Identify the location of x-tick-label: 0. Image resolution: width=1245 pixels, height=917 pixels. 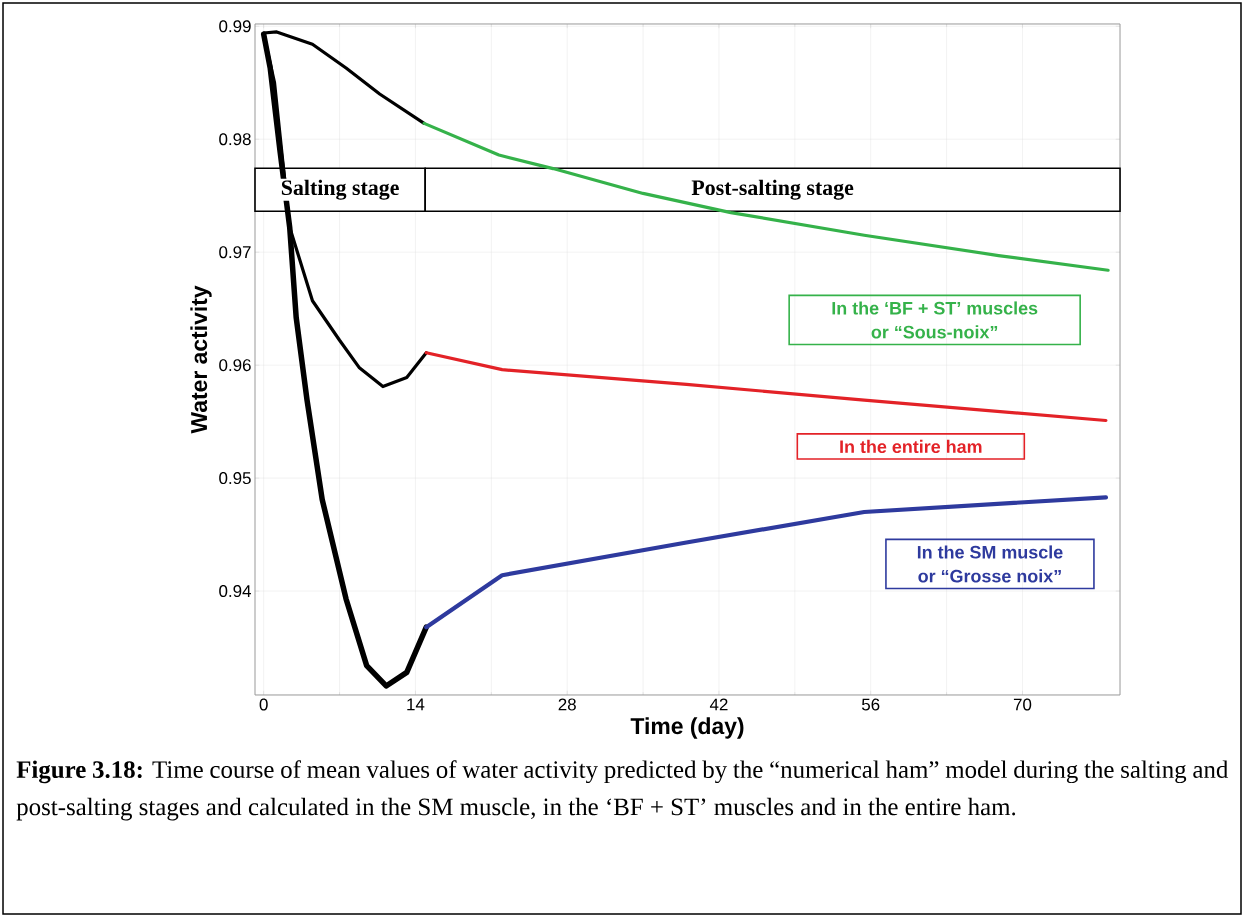
(263, 704).